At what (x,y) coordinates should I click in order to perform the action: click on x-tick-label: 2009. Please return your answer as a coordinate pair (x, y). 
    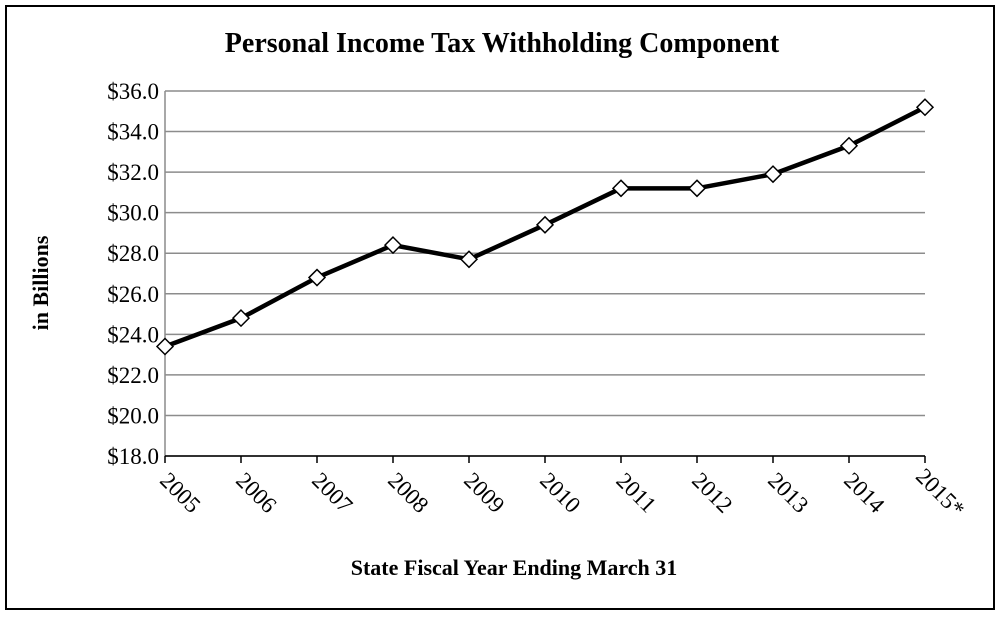
    Looking at the image, I should click on (484, 493).